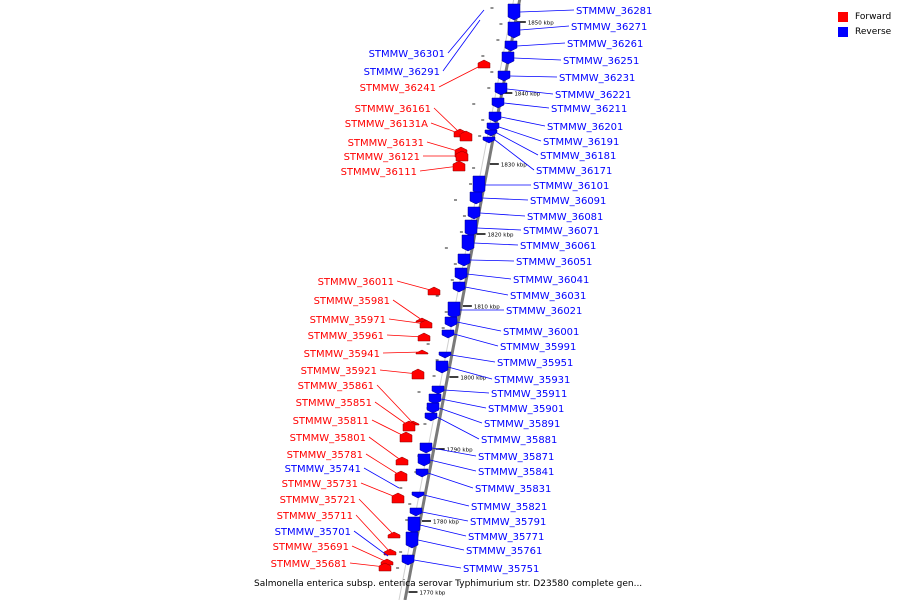 This screenshot has height=600, width=900. Describe the element at coordinates (386, 143) in the screenshot. I see `gene-label: STMMW_36131` at that location.